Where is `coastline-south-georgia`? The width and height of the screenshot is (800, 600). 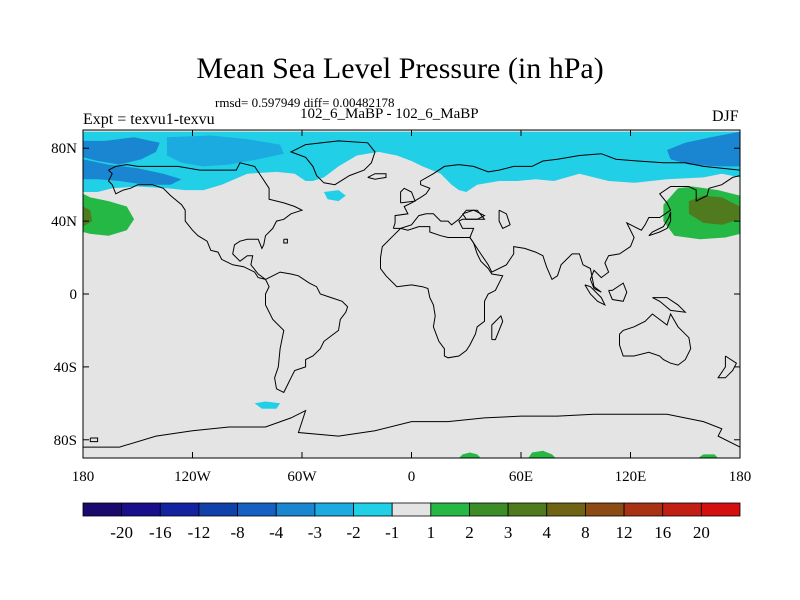 coastline-south-georgia is located at coordinates (94, 440).